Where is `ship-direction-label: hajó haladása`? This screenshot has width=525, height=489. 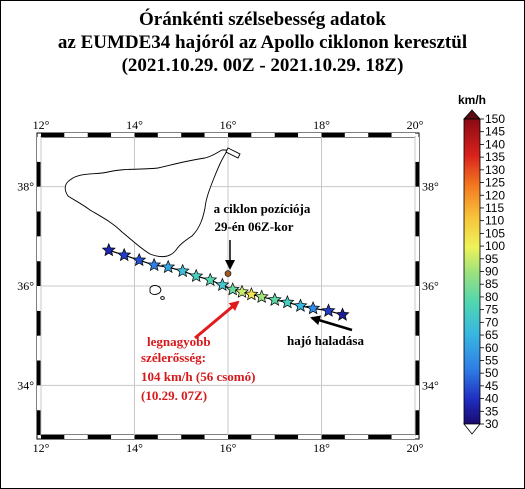
ship-direction-label: hajó haladása is located at coordinates (325, 340).